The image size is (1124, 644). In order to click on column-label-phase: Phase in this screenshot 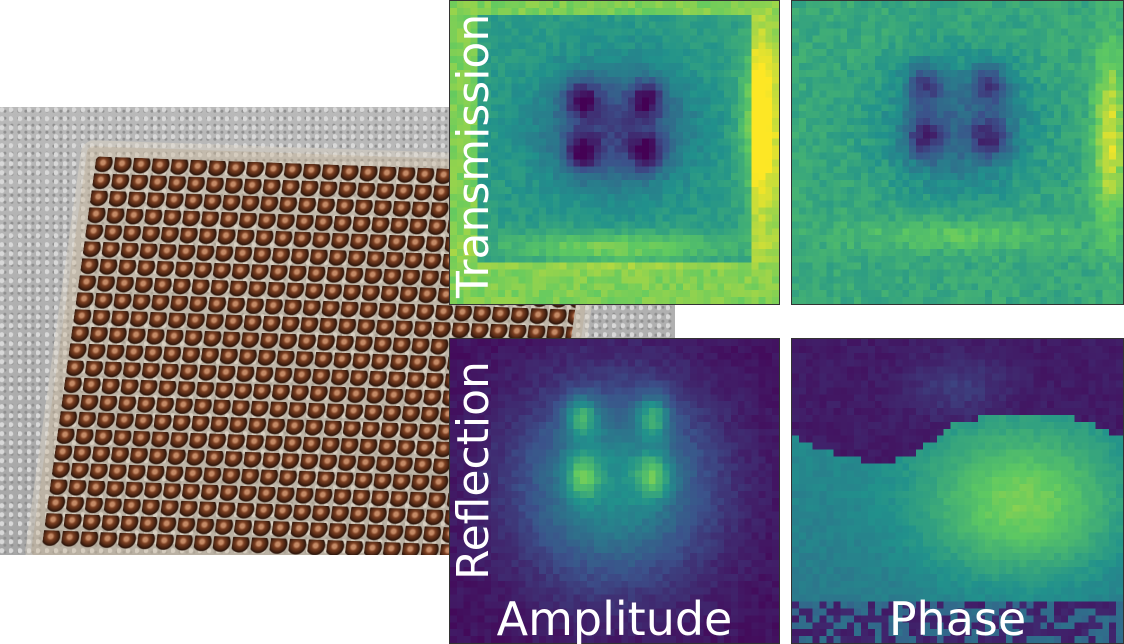, I will do `click(957, 618)`.